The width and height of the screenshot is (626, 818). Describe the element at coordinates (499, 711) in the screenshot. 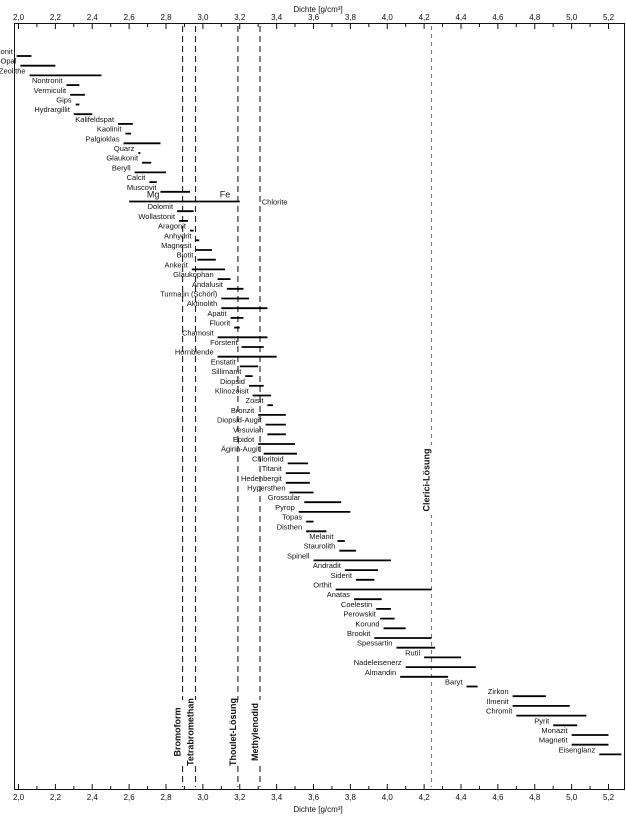

I see `mineral-label: Chromit` at that location.